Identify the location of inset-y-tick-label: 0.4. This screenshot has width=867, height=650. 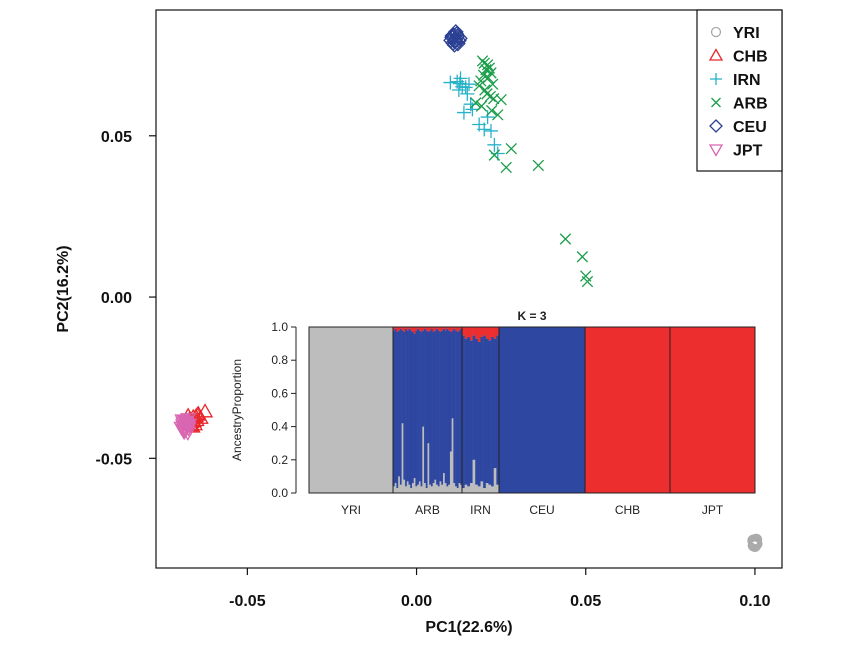
(279, 427).